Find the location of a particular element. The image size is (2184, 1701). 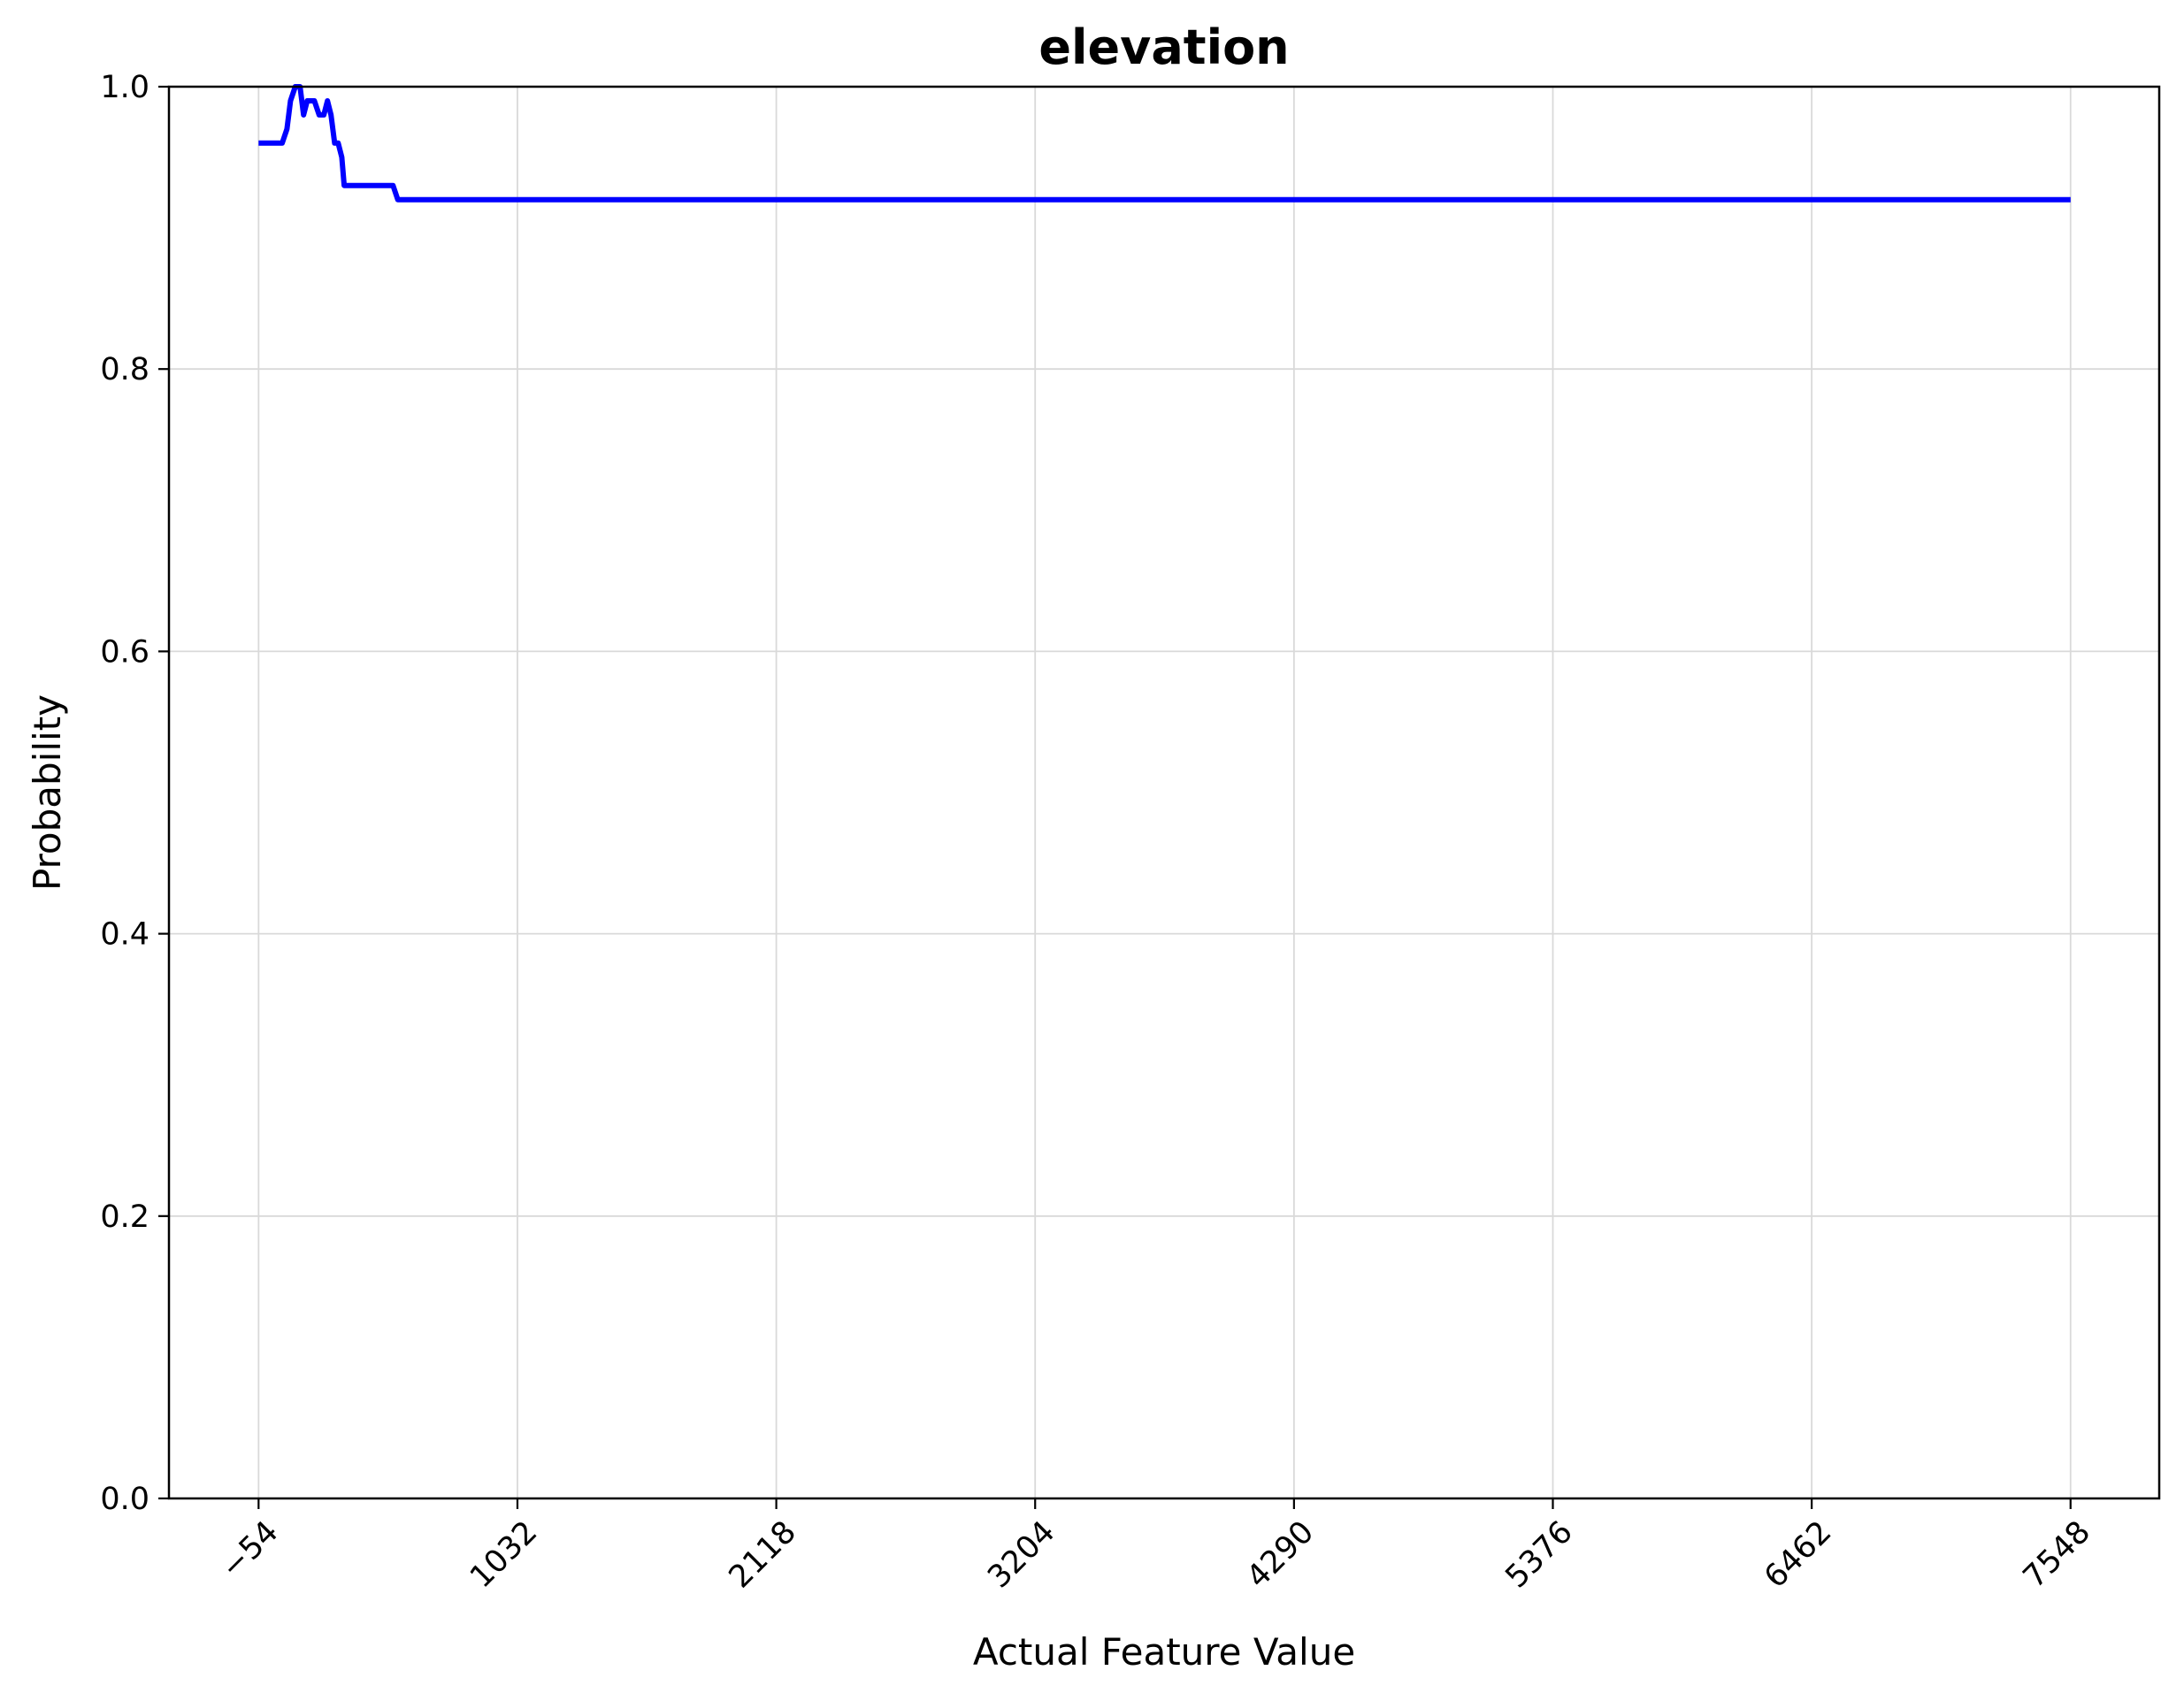

y-tick-label: 0.8 is located at coordinates (124, 370).